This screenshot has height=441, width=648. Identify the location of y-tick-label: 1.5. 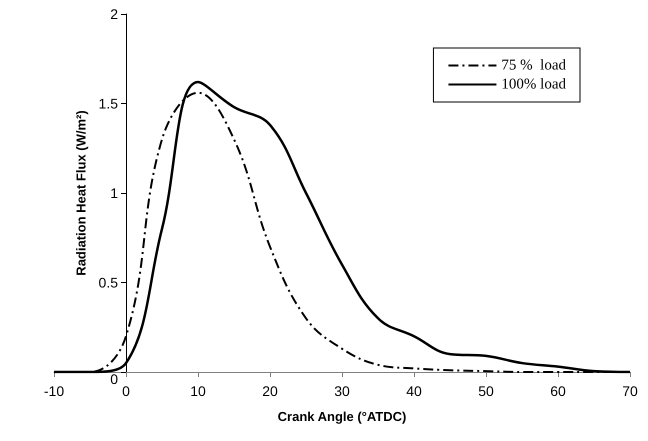
(108, 104).